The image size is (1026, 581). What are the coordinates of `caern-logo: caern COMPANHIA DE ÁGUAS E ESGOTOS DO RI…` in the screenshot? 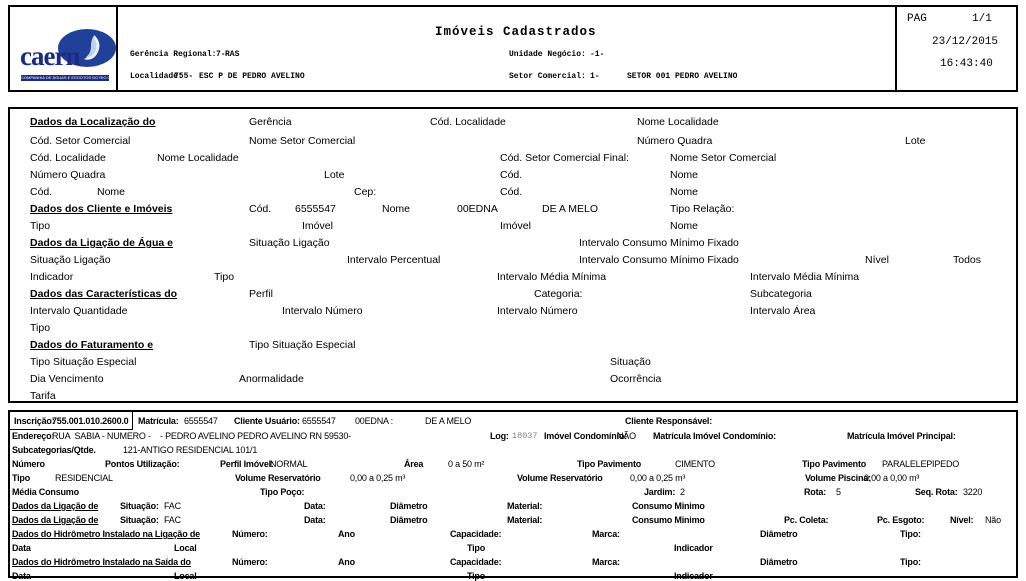 It's located at (63, 48).